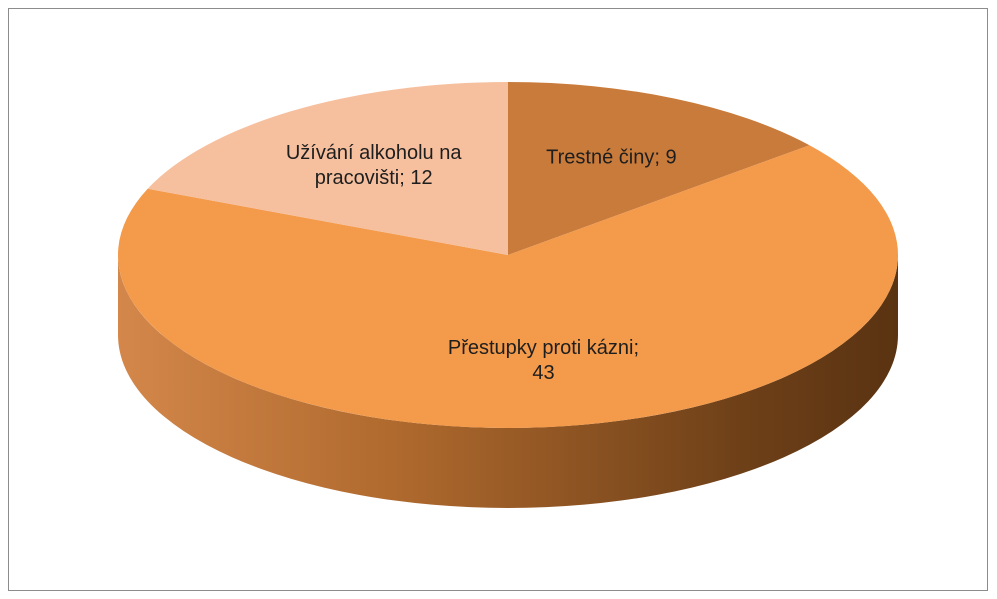 Image resolution: width=997 pixels, height=599 pixels. Describe the element at coordinates (611, 157) in the screenshot. I see `data-label: Trestné činy; 9` at that location.